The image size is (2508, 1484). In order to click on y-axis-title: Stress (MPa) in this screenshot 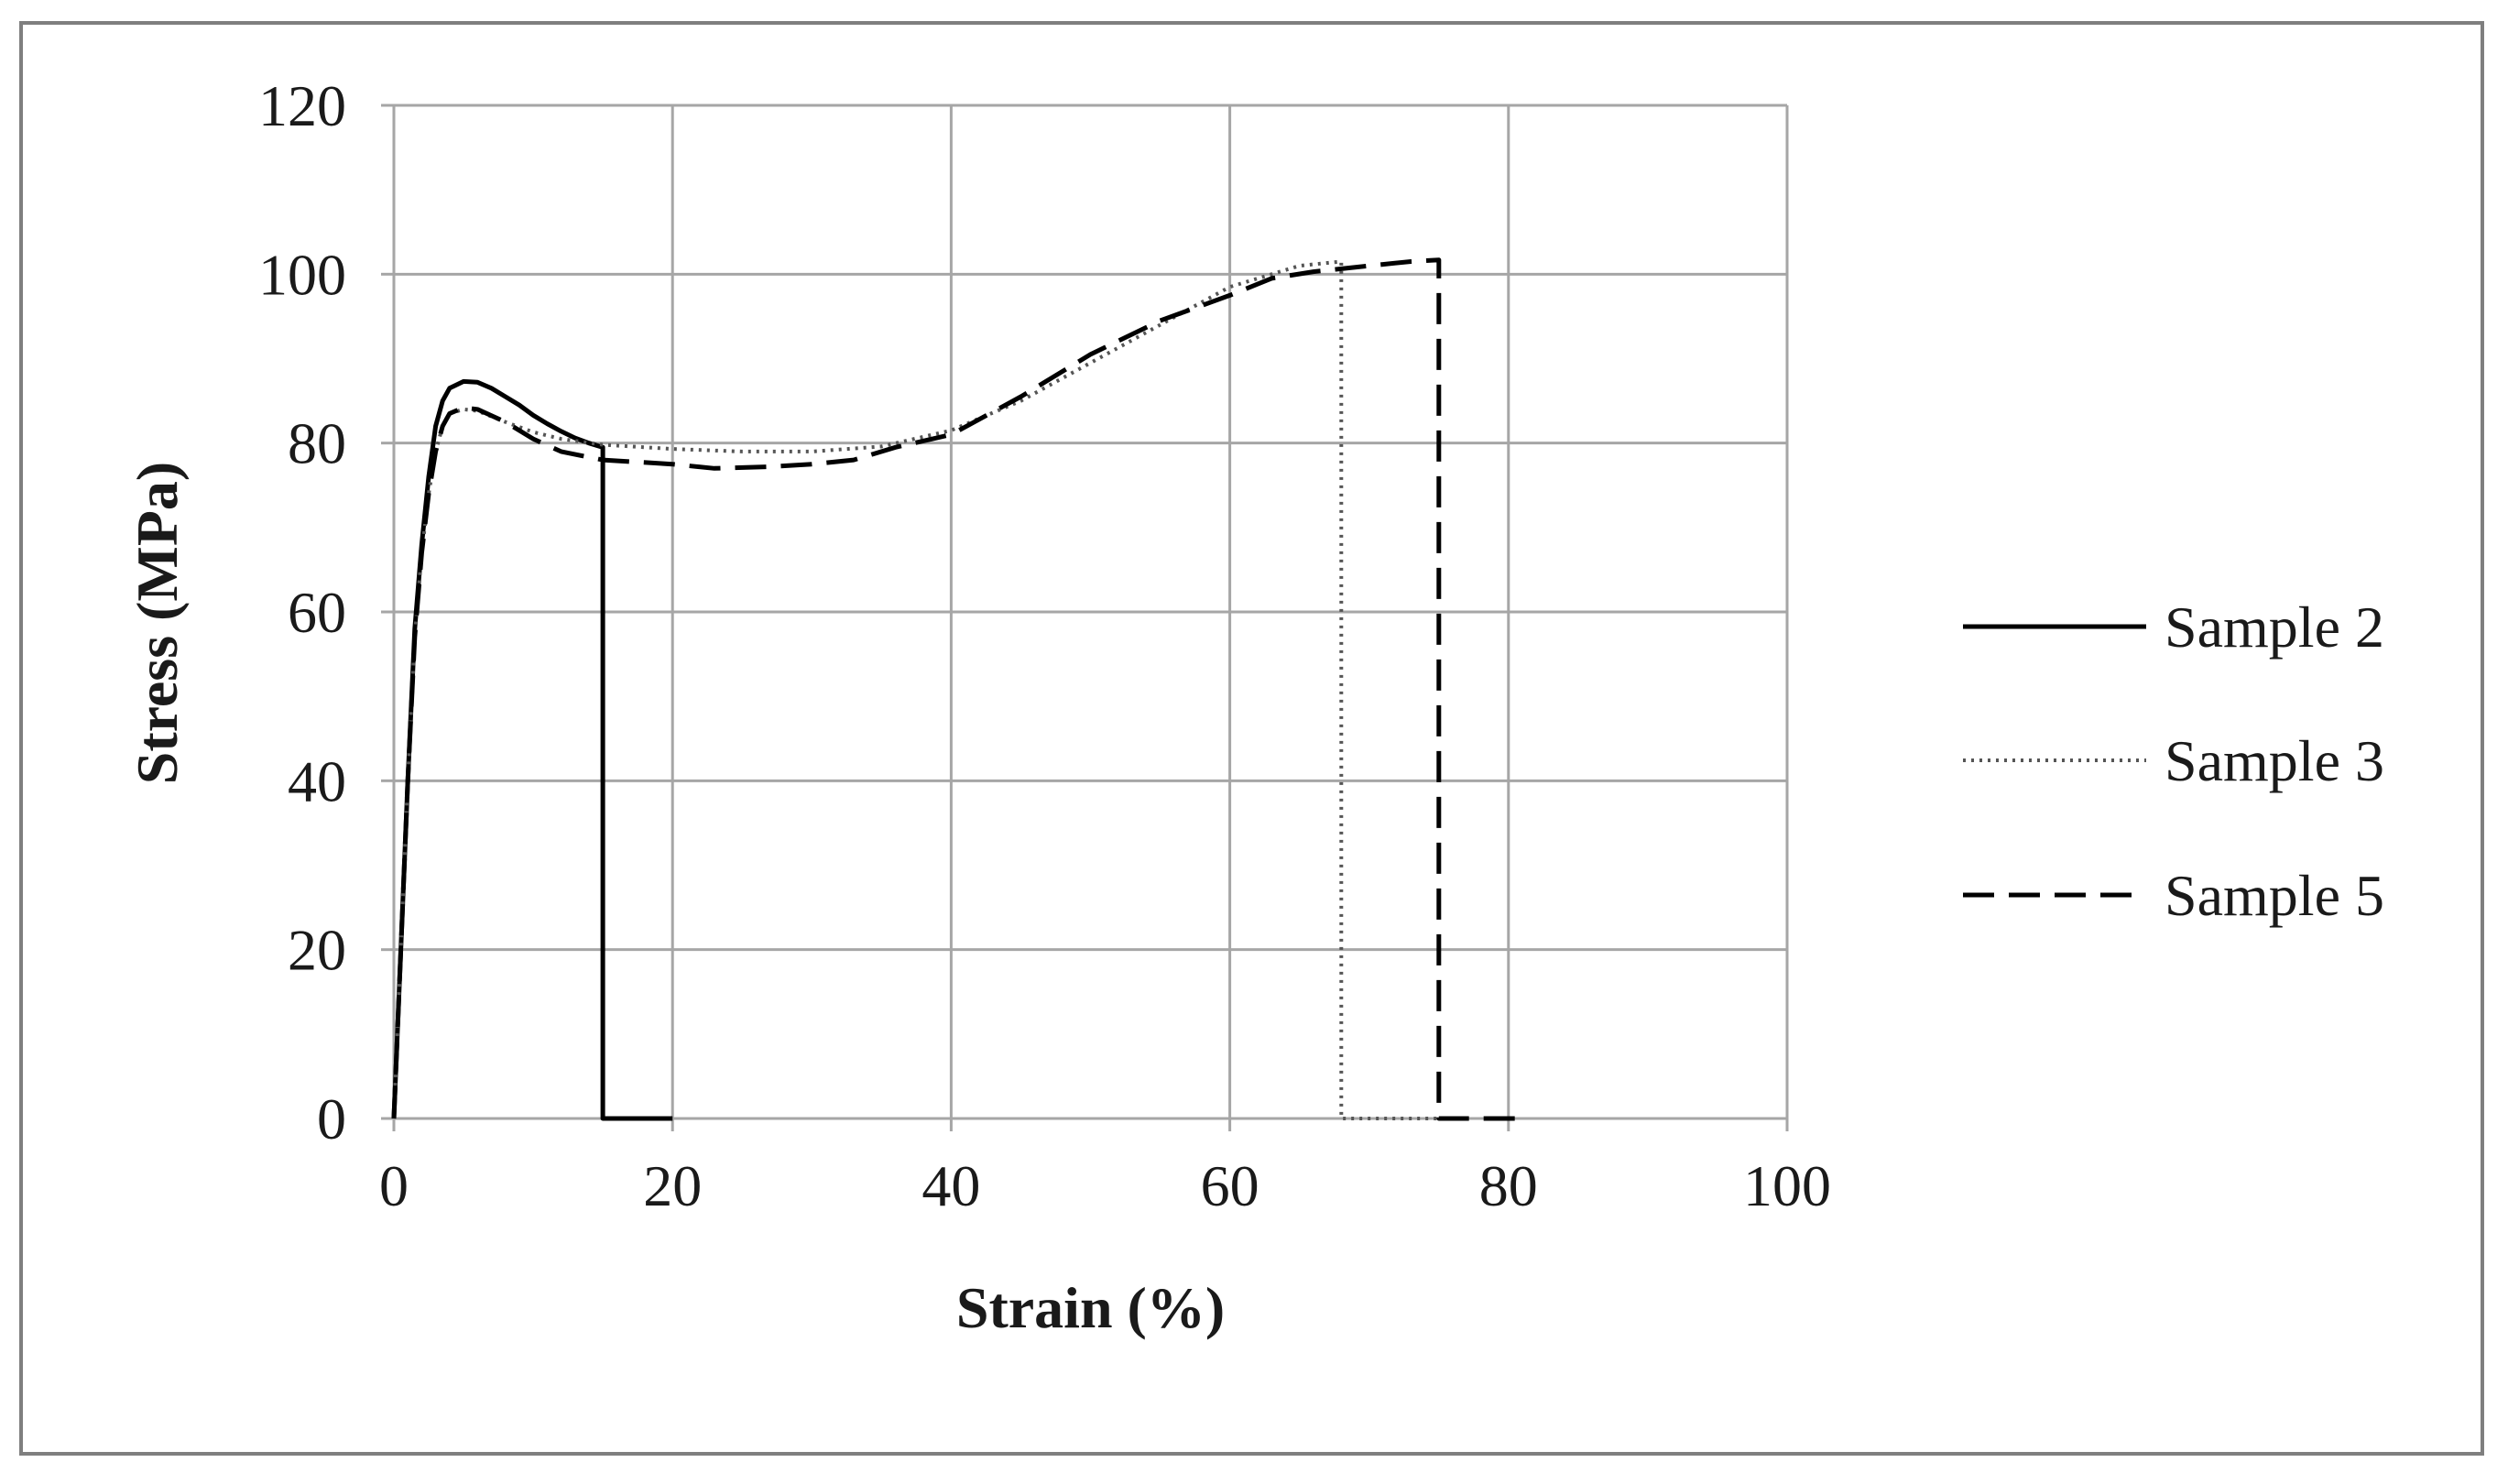, I will do `click(157, 623)`.